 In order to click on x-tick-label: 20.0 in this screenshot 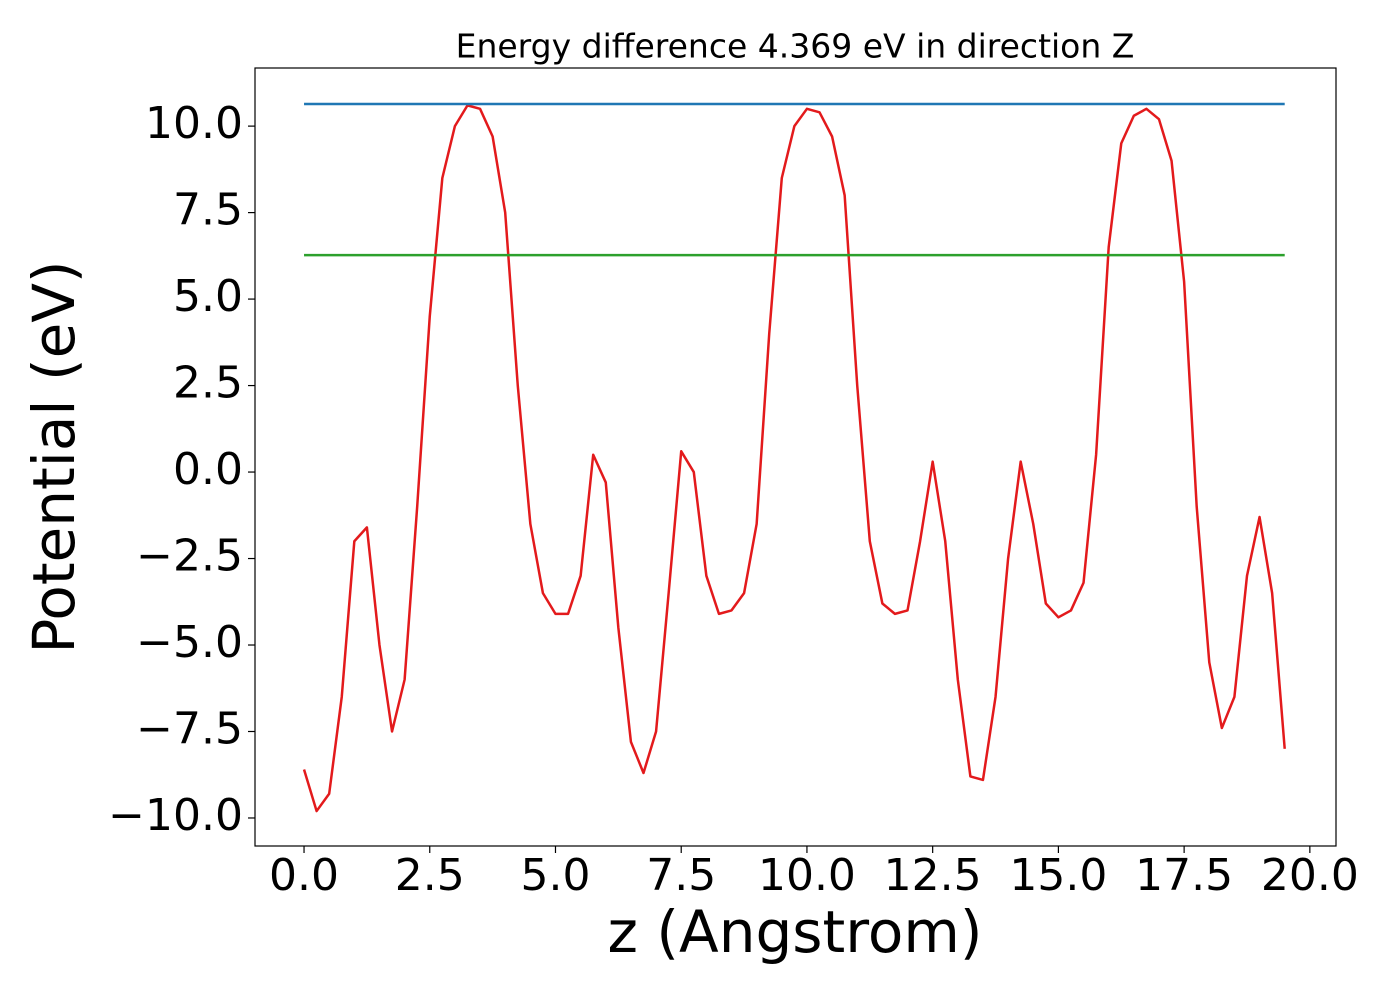, I will do `click(1310, 875)`.